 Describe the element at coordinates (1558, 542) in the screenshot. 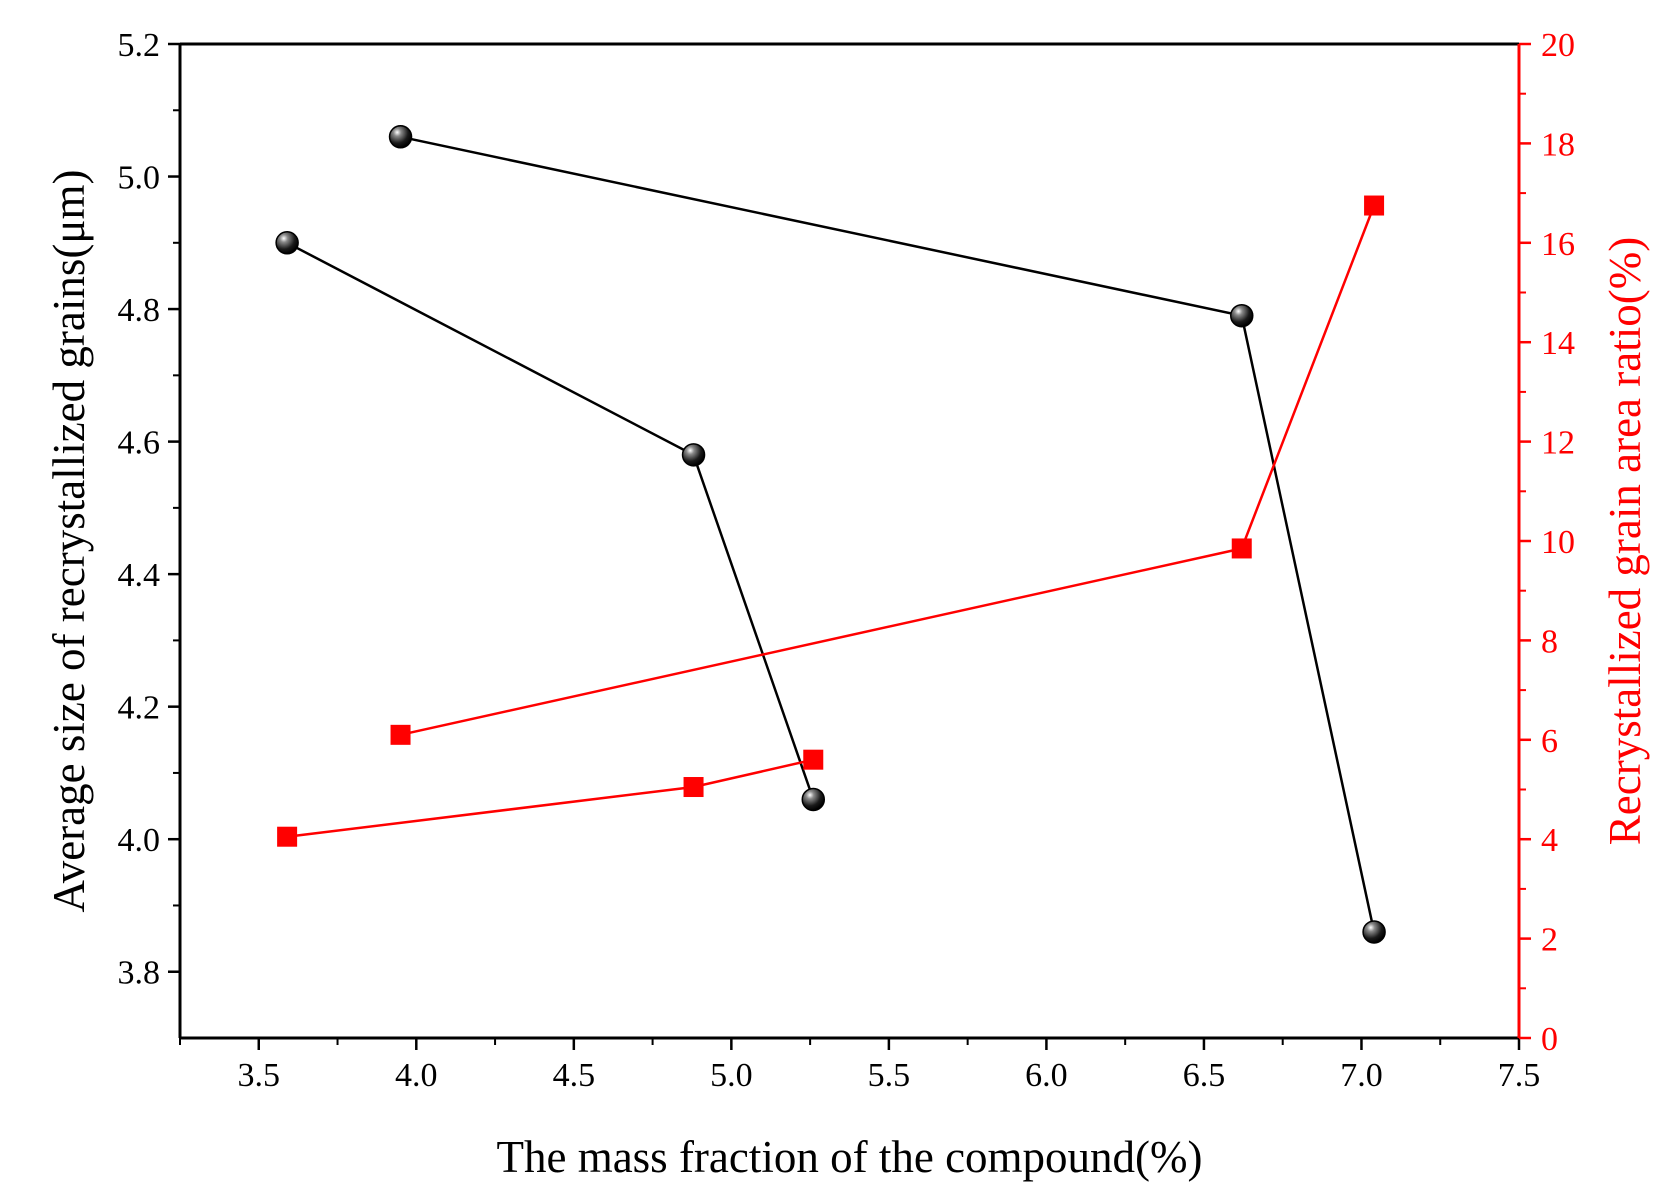

I see `right-y-tick-label: 10` at that location.